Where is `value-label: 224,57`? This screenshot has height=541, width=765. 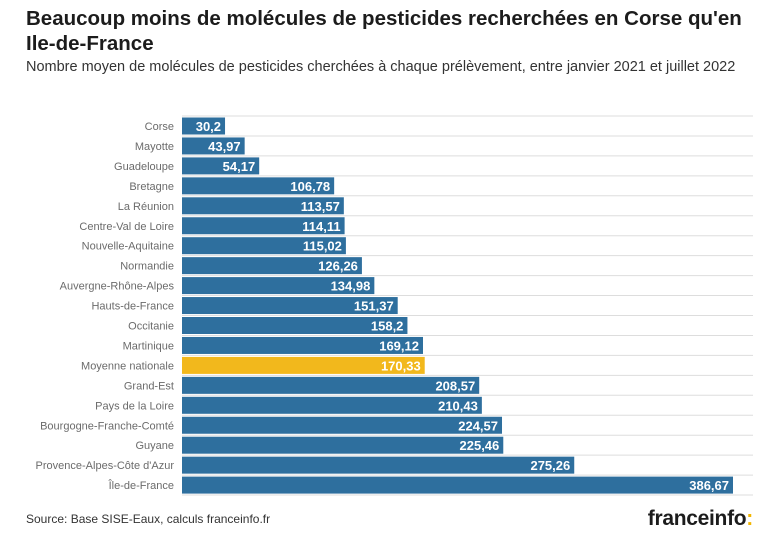 value-label: 224,57 is located at coordinates (478, 425).